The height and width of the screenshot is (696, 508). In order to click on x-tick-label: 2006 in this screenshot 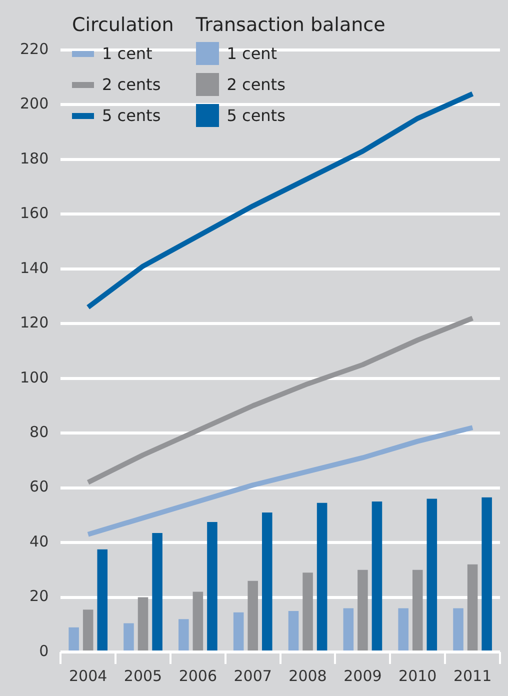, I will do `click(198, 675)`.